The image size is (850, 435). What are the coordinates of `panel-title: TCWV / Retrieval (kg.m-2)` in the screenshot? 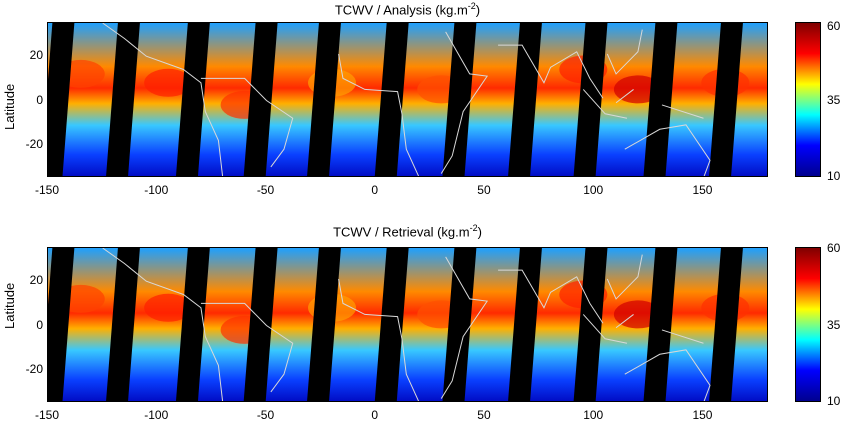 It's located at (407, 231).